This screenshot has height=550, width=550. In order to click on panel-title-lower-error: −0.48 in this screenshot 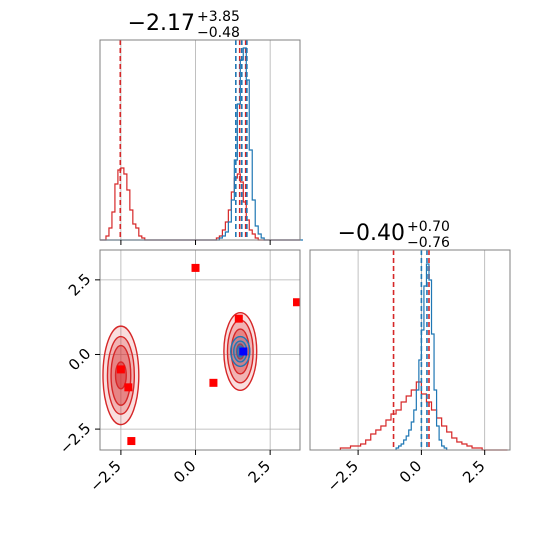, I will do `click(218, 33)`.